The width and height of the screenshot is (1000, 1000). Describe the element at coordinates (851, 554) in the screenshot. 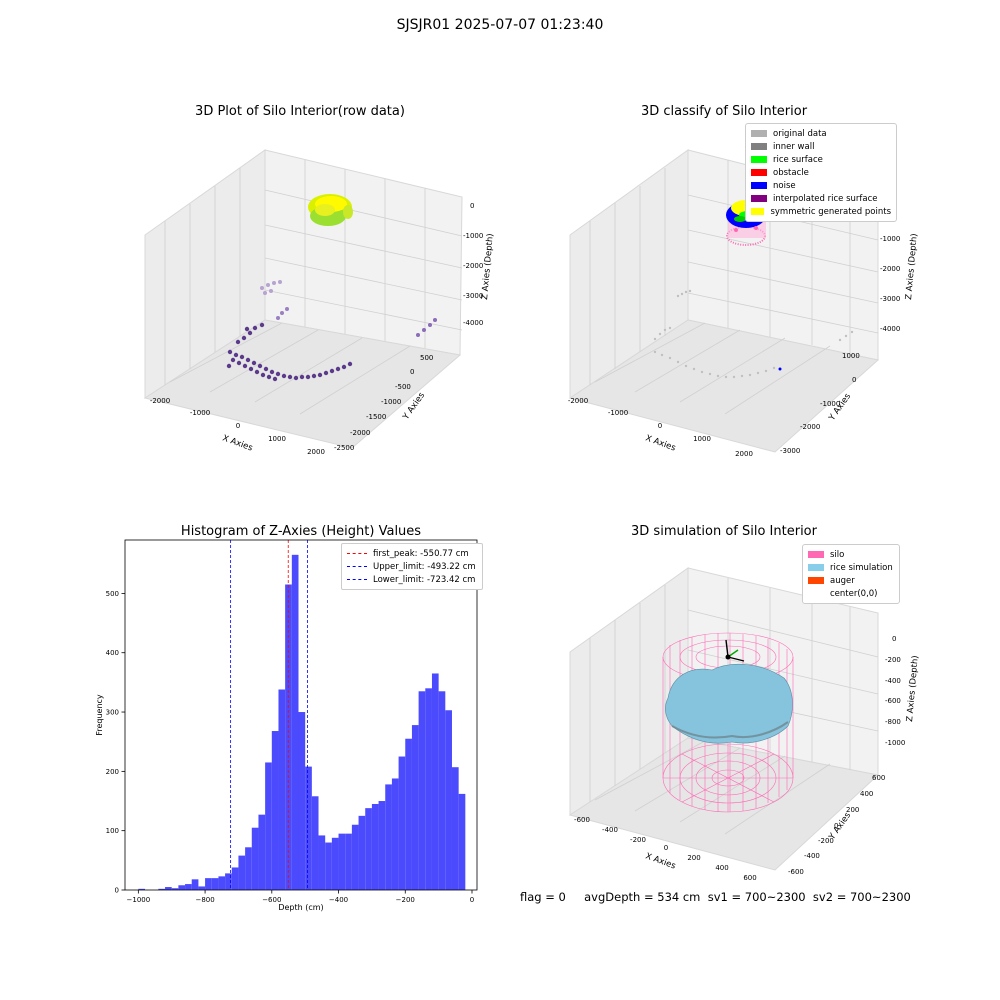

I see `legend-entry-silo: silo` at that location.